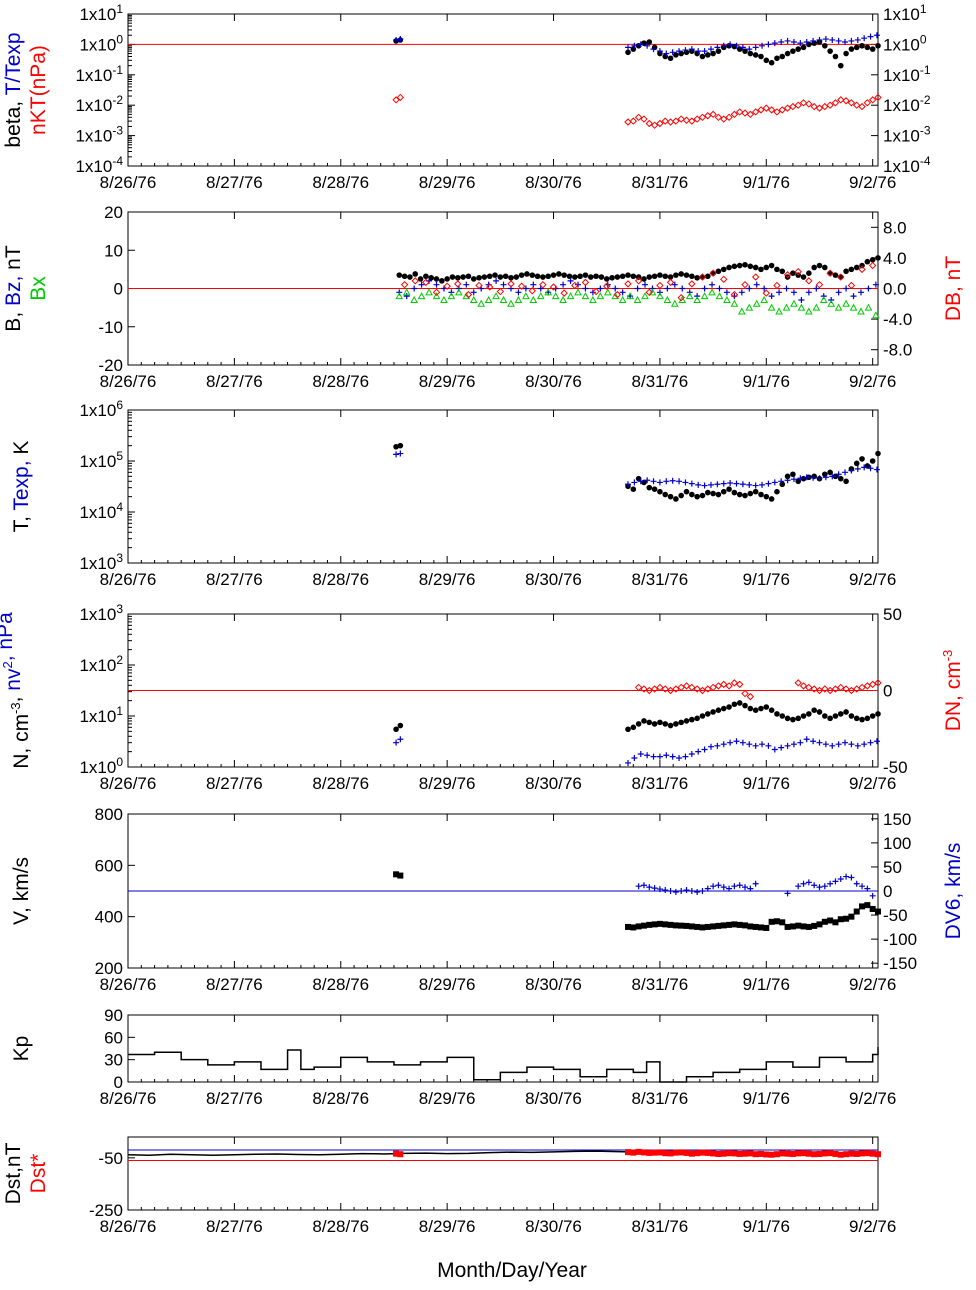 This screenshot has height=1290, width=976. I want to click on y-tick-label: 1x10⁵, so click(101, 460).